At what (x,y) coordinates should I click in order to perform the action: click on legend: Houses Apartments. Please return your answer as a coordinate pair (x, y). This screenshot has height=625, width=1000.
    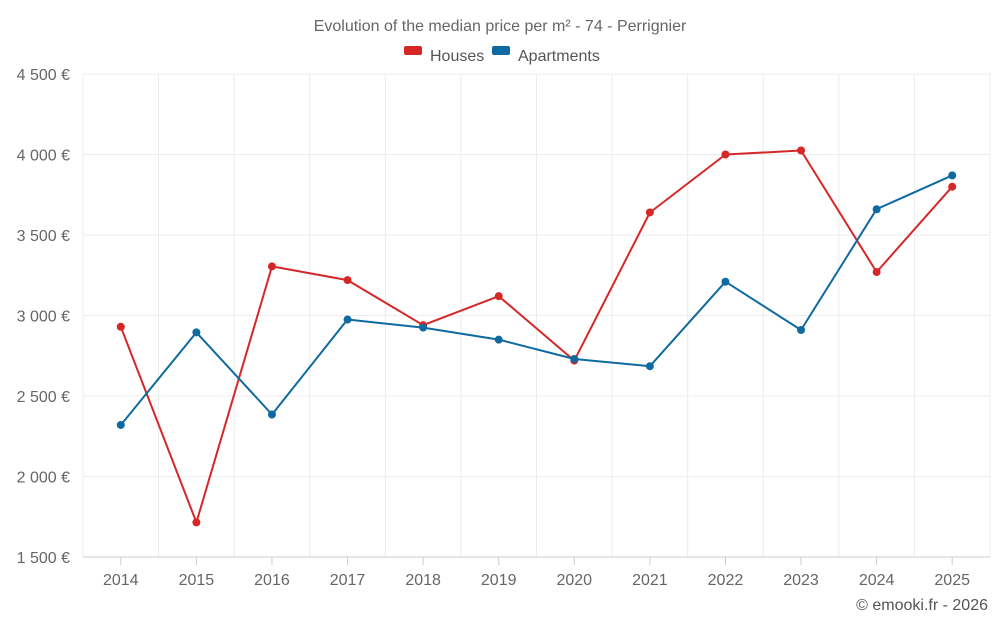
    Looking at the image, I should click on (502, 55).